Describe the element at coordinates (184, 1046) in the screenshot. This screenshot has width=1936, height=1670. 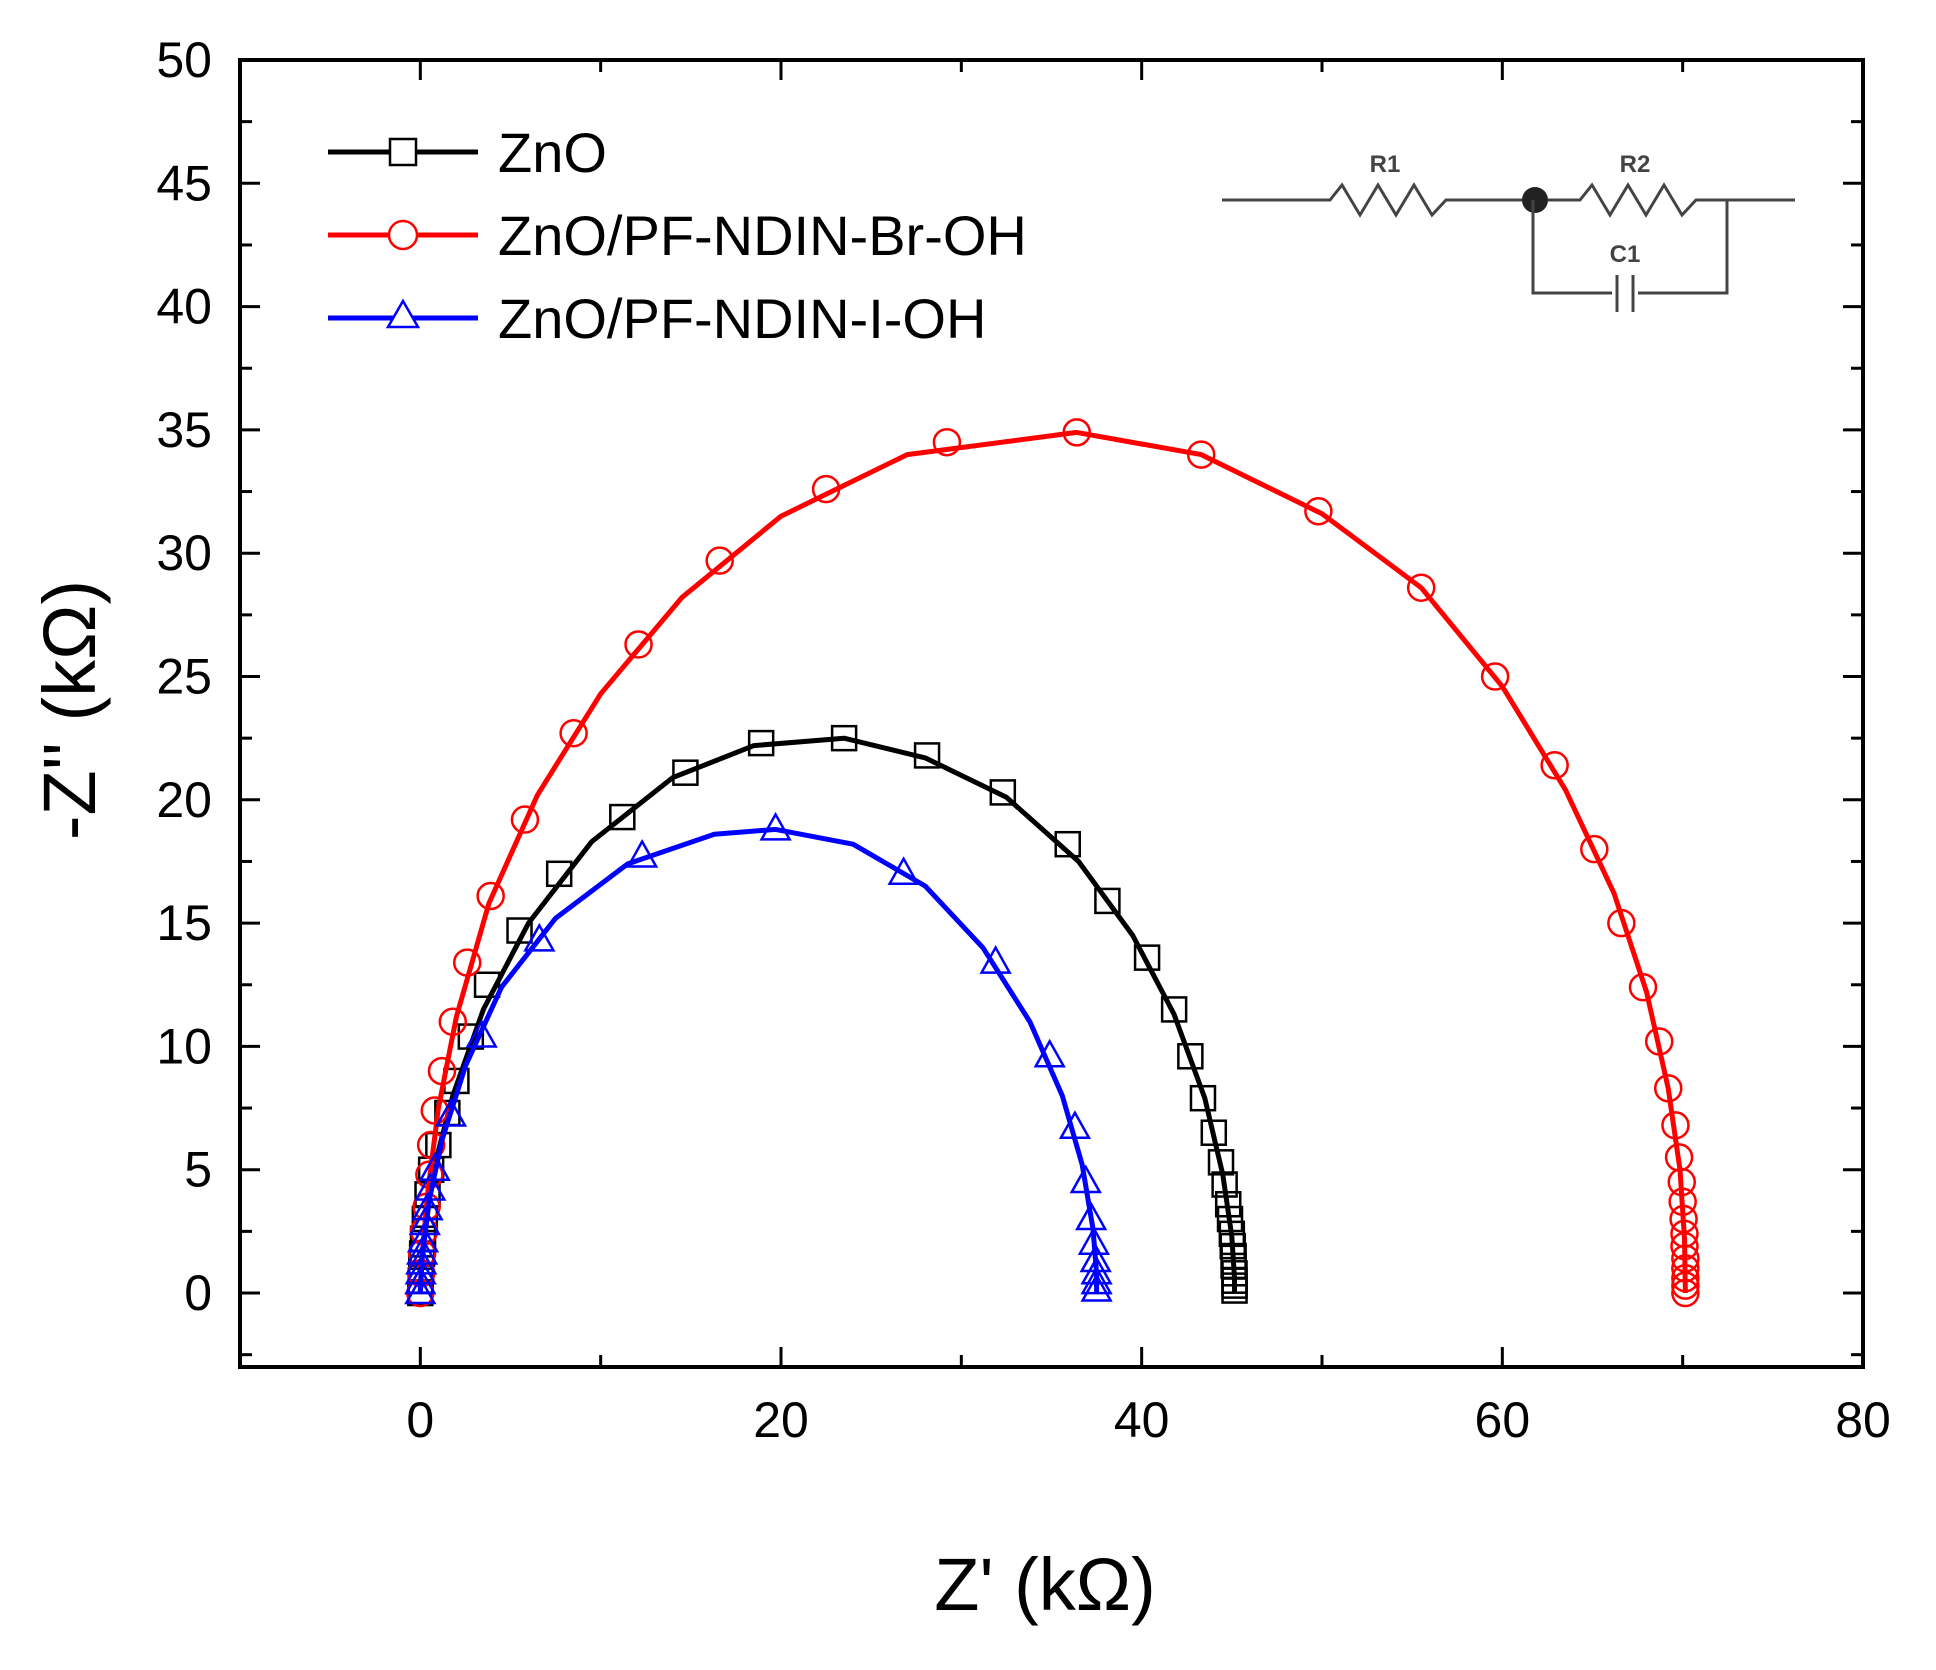
I see `y-tick-label: 10` at that location.